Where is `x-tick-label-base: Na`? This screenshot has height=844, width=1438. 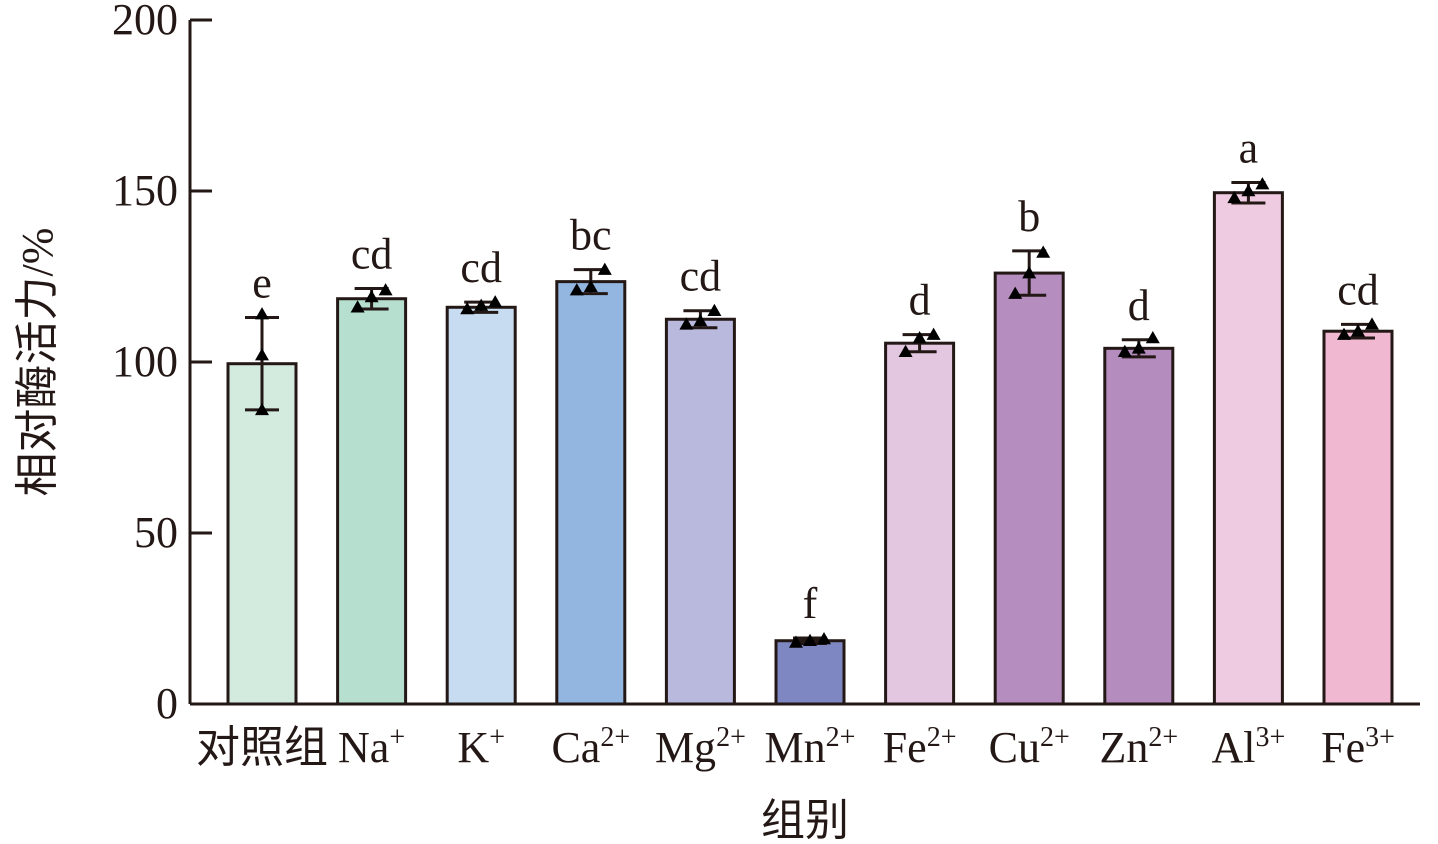
x-tick-label-base: Na is located at coordinates (363, 747).